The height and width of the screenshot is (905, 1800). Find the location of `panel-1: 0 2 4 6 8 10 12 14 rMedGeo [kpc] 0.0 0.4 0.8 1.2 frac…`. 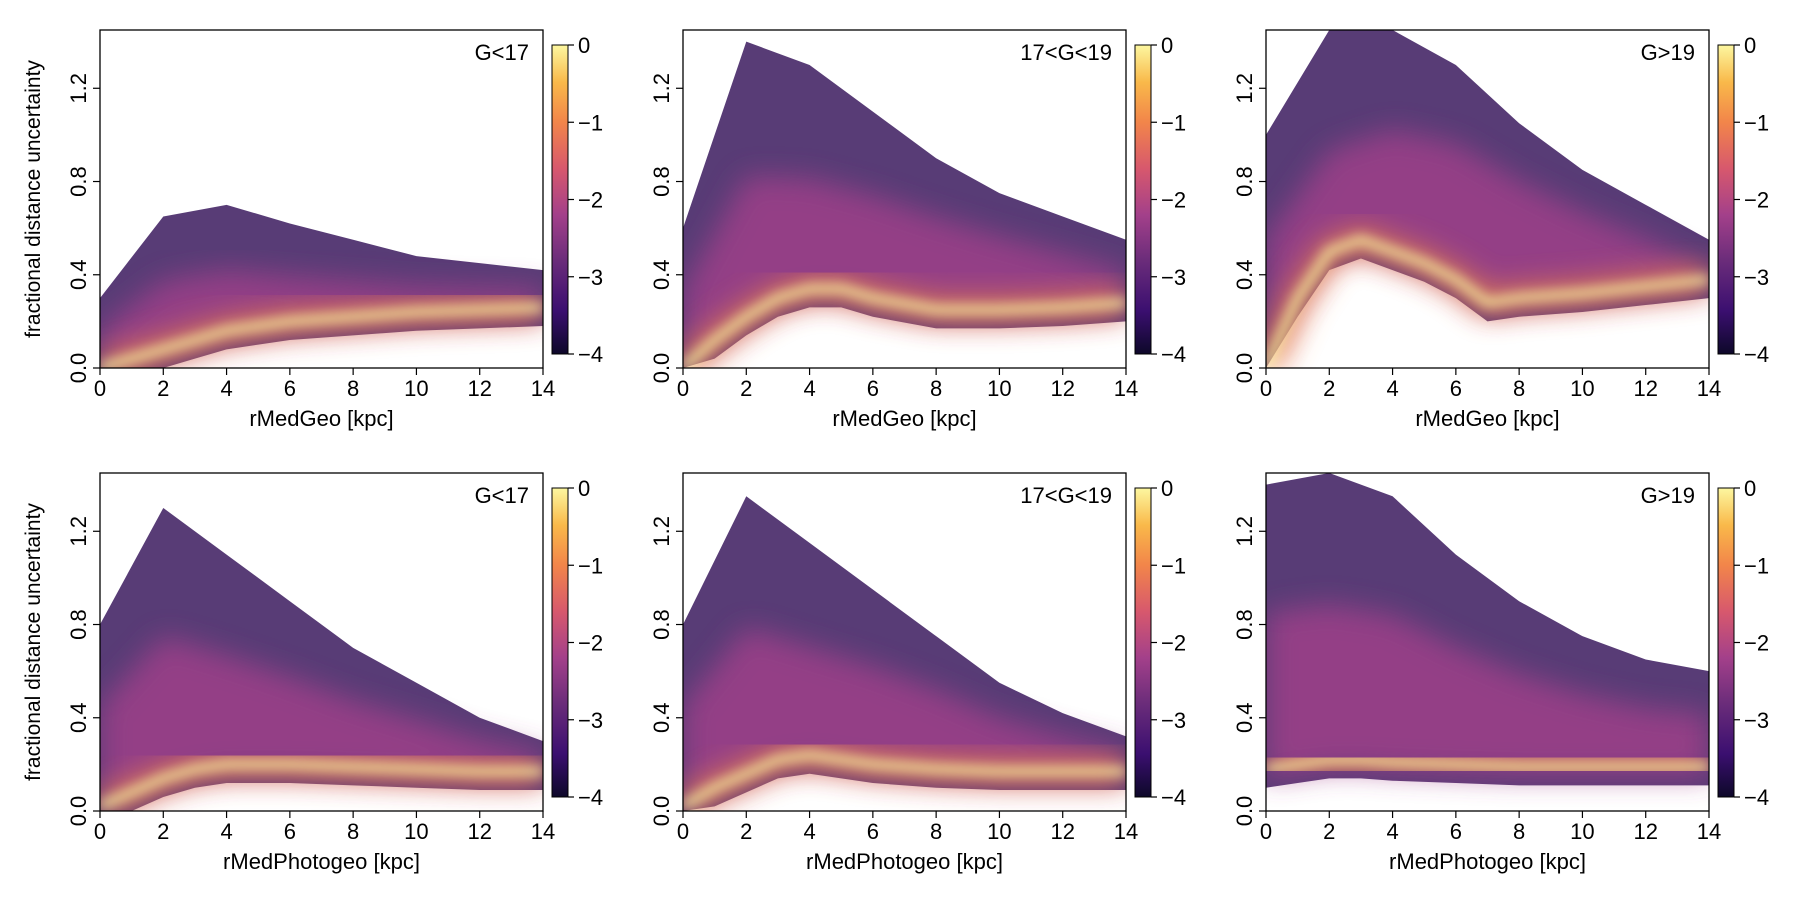

panel-1: 0 2 4 6 8 10 12 14 rMedGeo [kpc] 0.0 0.4 0.8 1.2 frac… is located at coordinates (312, 230).